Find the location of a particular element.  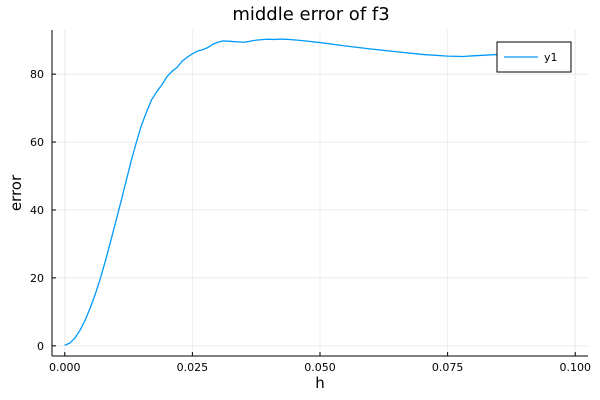

y-tick-label: 0 is located at coordinates (40, 346).